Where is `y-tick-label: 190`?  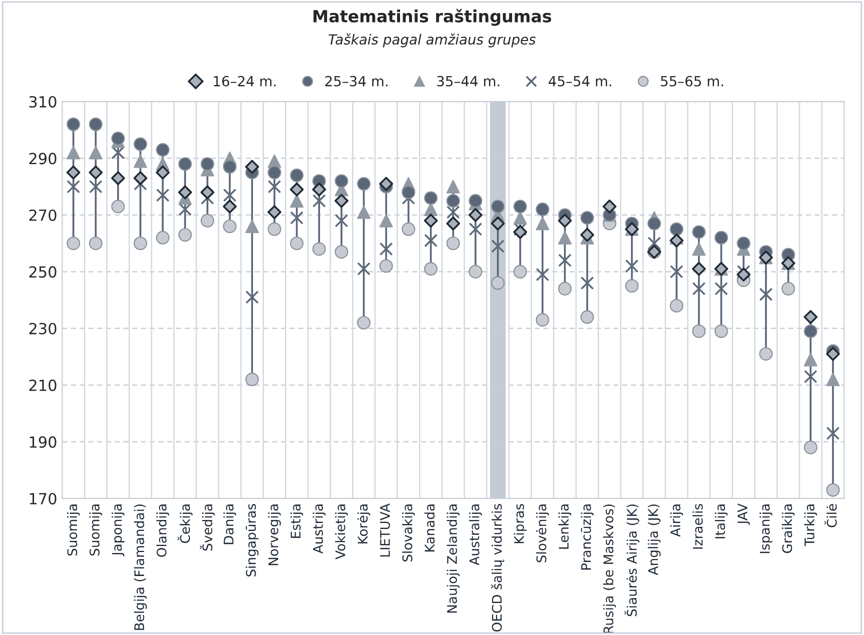 y-tick-label: 190 is located at coordinates (43, 442).